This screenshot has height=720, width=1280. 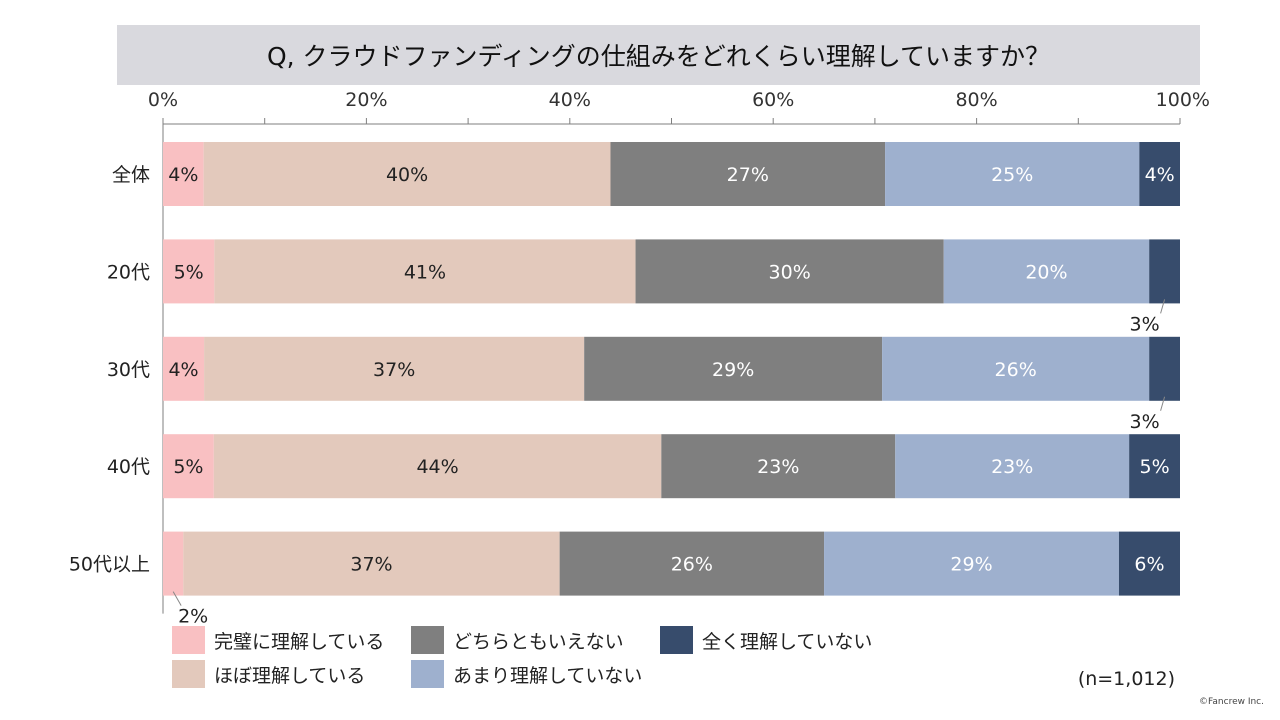 I want to click on x-tick-label: 60%, so click(x=773, y=100).